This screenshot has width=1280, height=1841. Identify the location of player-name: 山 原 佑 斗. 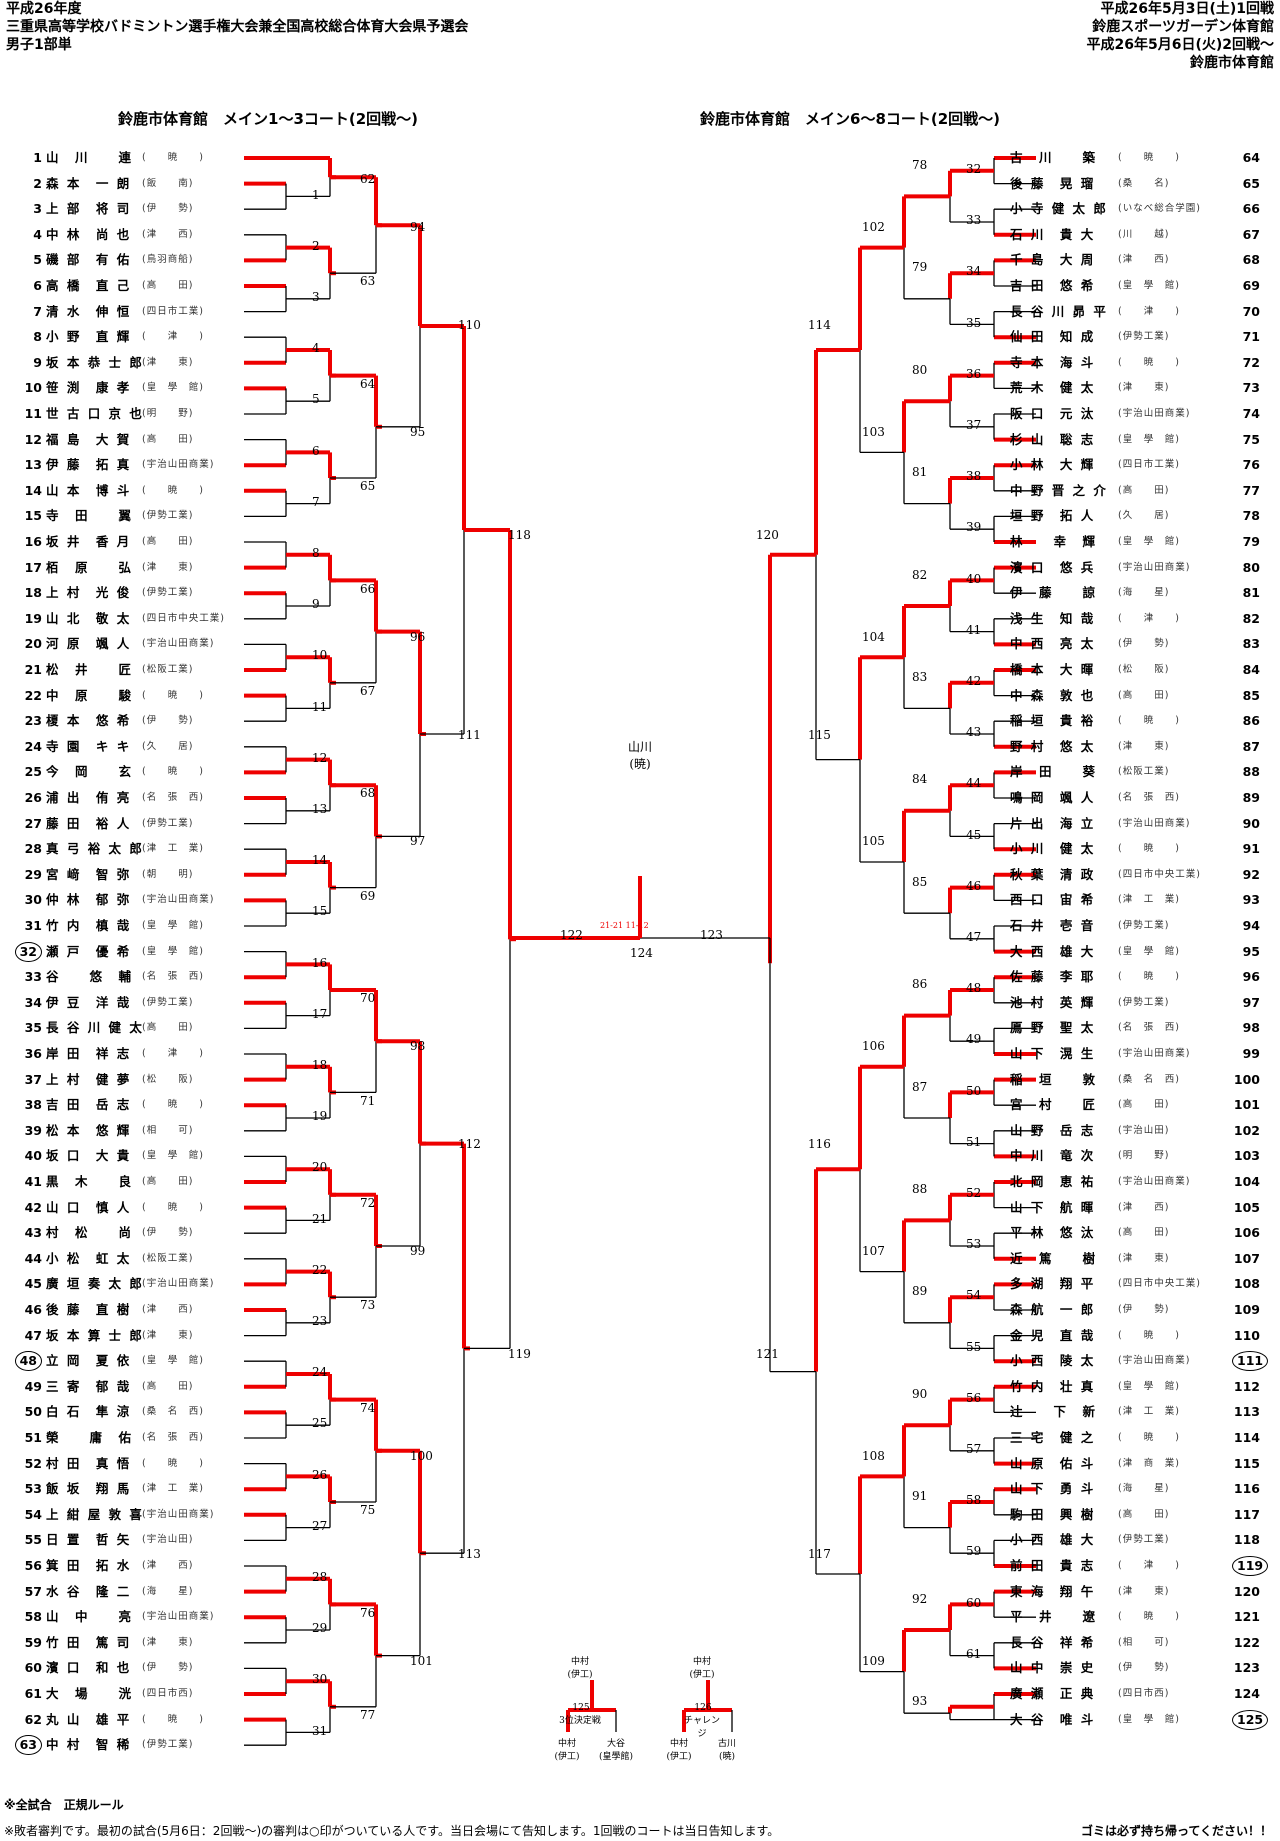
(1053, 1463).